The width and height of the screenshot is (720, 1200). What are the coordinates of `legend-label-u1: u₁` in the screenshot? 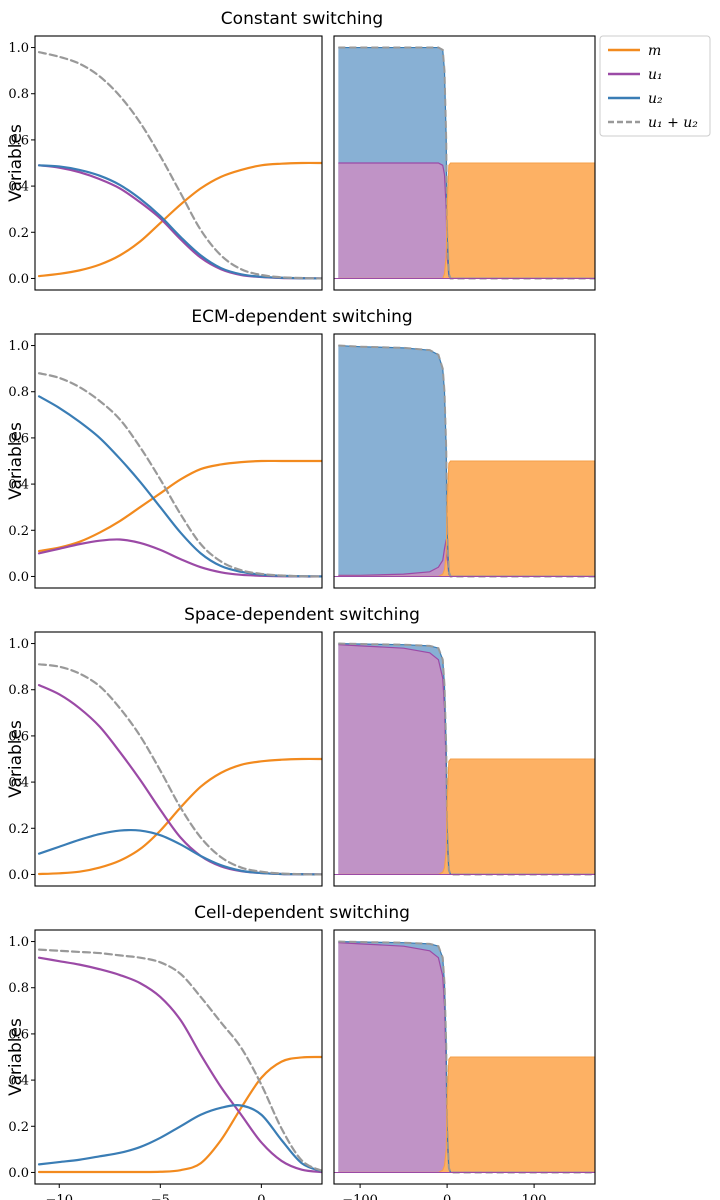 It's located at (655, 75).